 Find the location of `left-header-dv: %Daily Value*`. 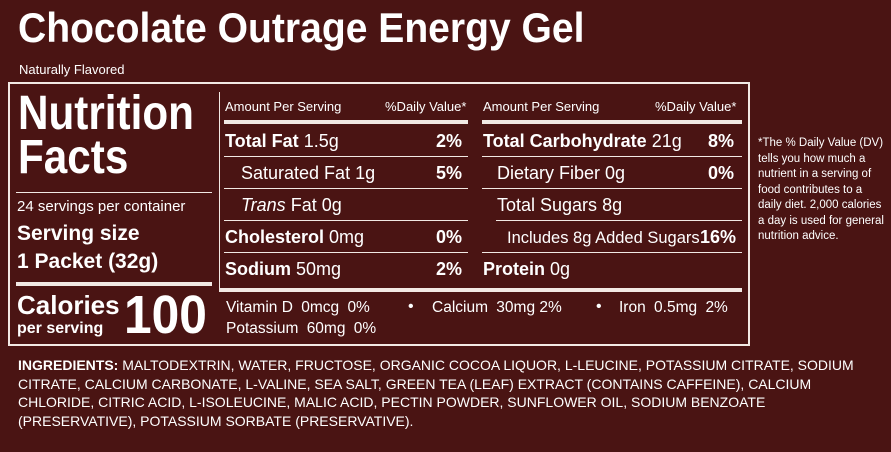

left-header-dv: %Daily Value* is located at coordinates (426, 106).